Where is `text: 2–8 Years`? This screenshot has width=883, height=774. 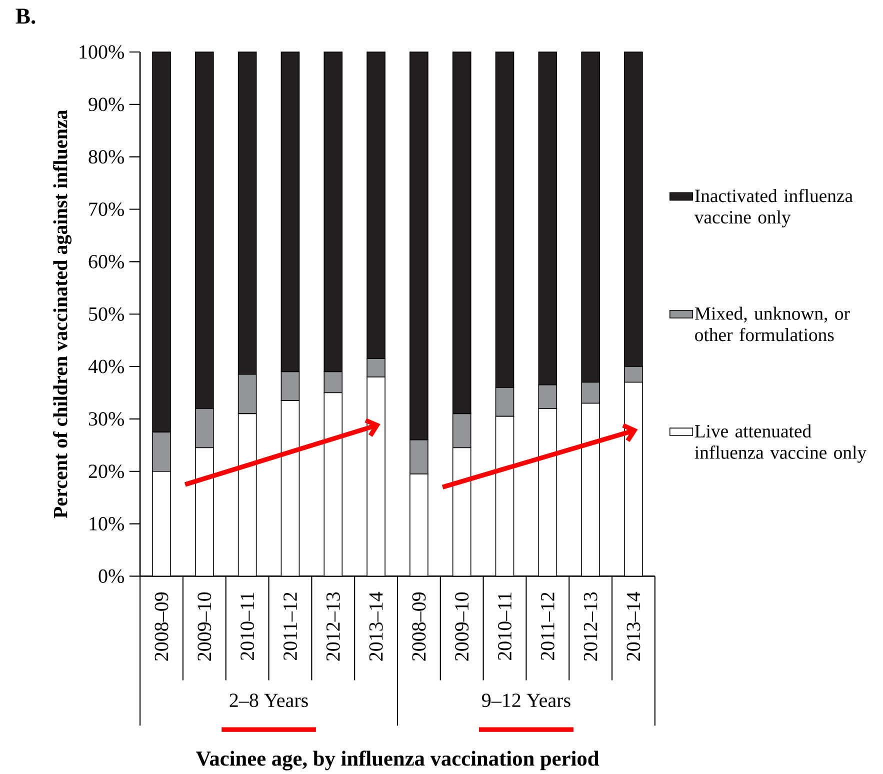 text: 2–8 Years is located at coordinates (269, 701).